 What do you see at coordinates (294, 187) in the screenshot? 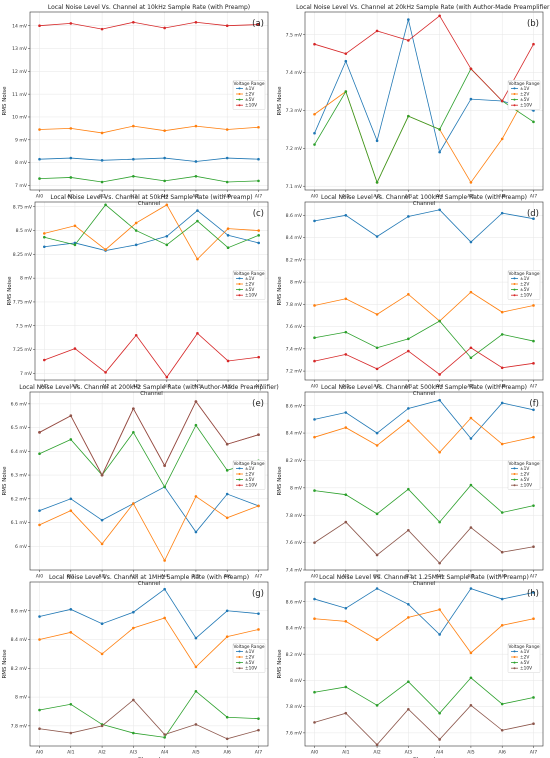
I see `y-tick-label: 7.1 mV` at bounding box center [294, 187].